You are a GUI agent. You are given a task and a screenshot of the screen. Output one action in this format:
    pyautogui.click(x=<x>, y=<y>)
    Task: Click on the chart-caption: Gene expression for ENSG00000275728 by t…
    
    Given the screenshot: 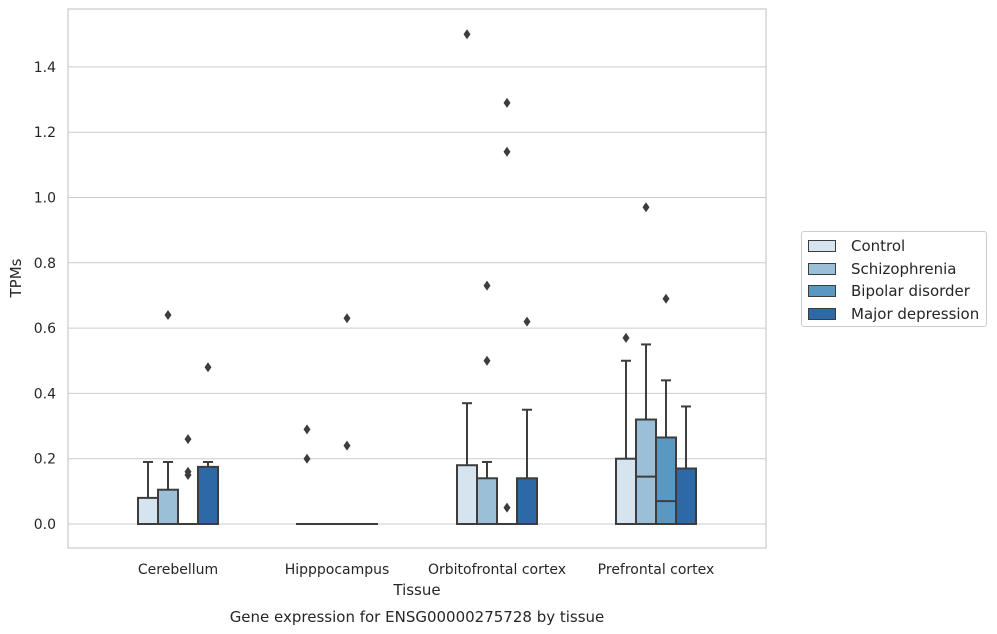 What is the action you would take?
    pyautogui.click(x=417, y=617)
    